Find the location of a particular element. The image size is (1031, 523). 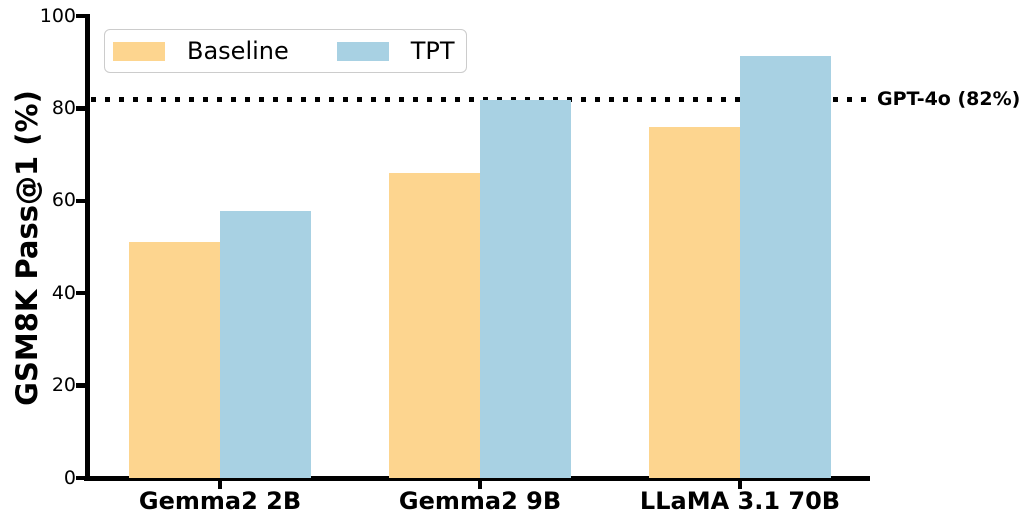

y-tick-label: 0 is located at coordinates (69, 477).